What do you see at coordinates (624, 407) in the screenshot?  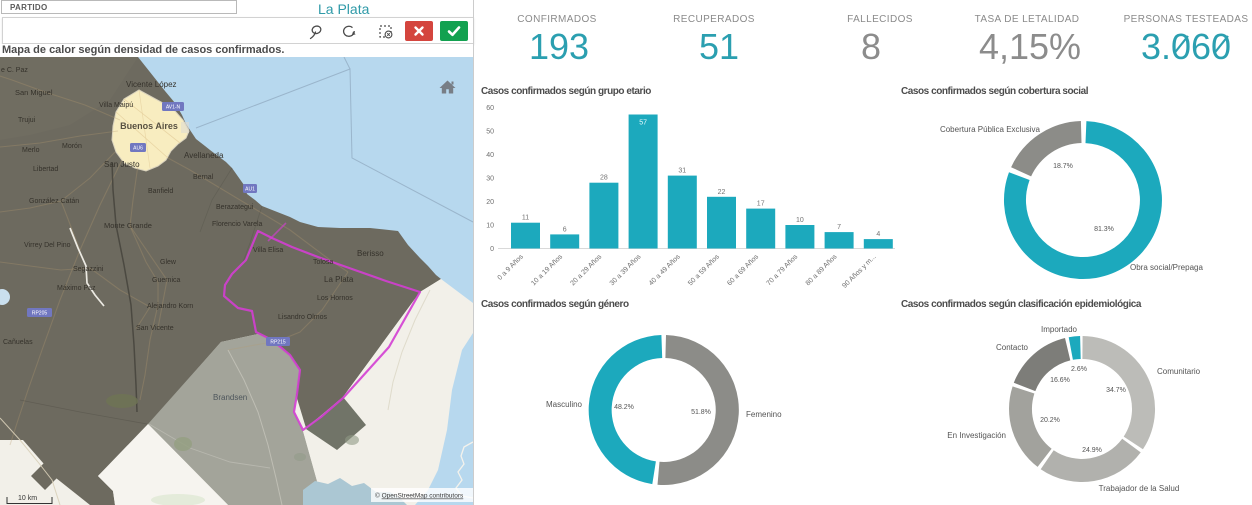 I see `svg-text: 48.2%` at bounding box center [624, 407].